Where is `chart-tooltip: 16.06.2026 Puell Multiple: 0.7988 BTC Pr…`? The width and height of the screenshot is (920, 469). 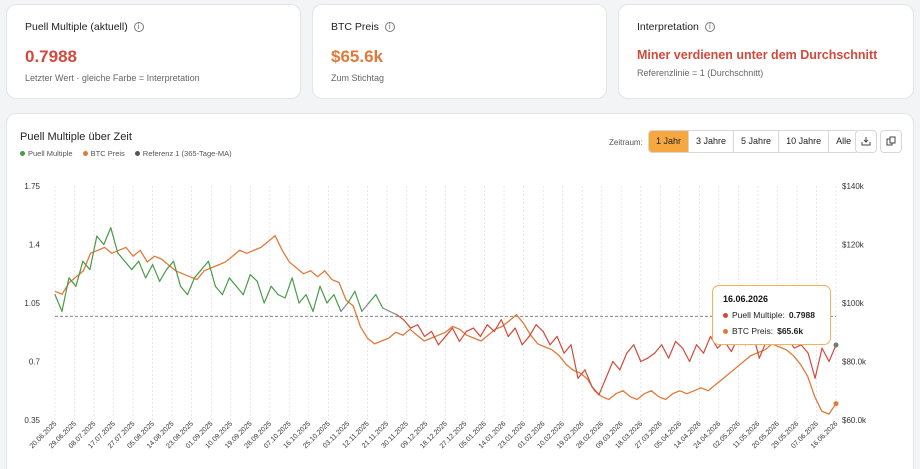
chart-tooltip: 16.06.2026 Puell Multiple: 0.7988 BTC Pr… is located at coordinates (771, 315).